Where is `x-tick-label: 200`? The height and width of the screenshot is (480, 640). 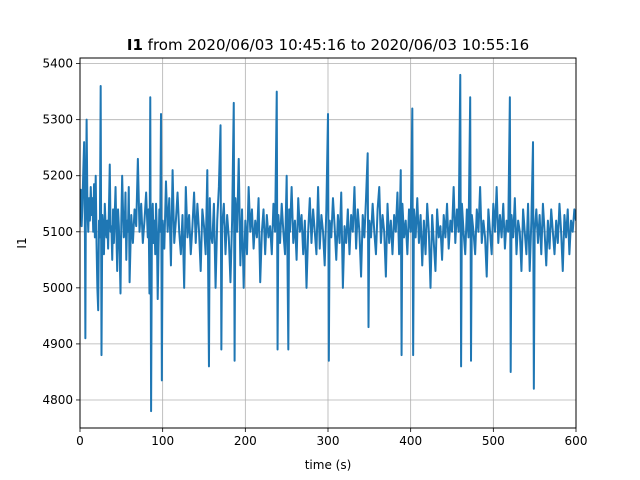
x-tick-label: 200 is located at coordinates (245, 441).